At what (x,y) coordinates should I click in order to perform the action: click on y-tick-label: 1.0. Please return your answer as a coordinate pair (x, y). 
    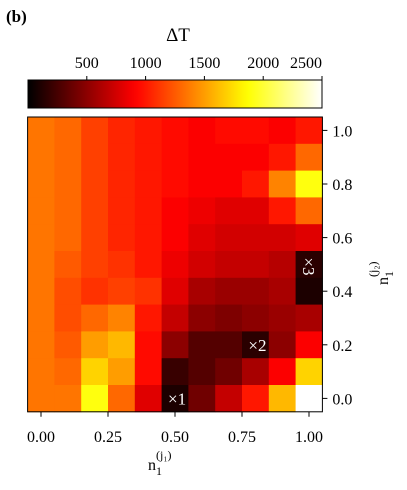
    Looking at the image, I should click on (342, 131).